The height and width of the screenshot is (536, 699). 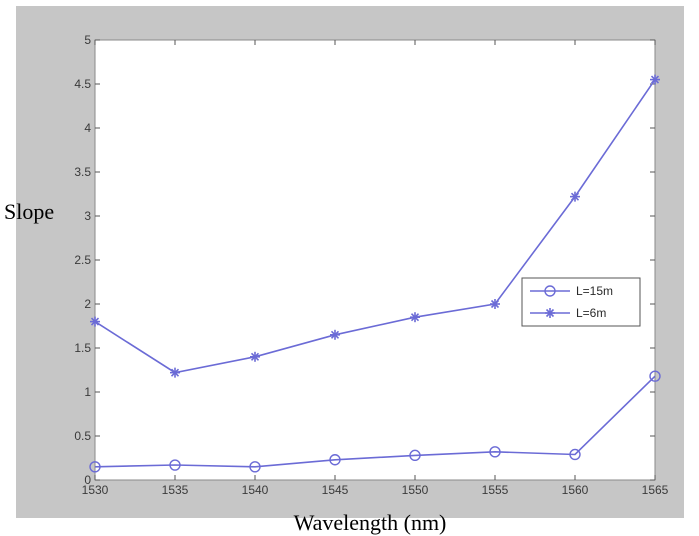 What do you see at coordinates (82, 172) in the screenshot?
I see `y-tick-label: 3.5` at bounding box center [82, 172].